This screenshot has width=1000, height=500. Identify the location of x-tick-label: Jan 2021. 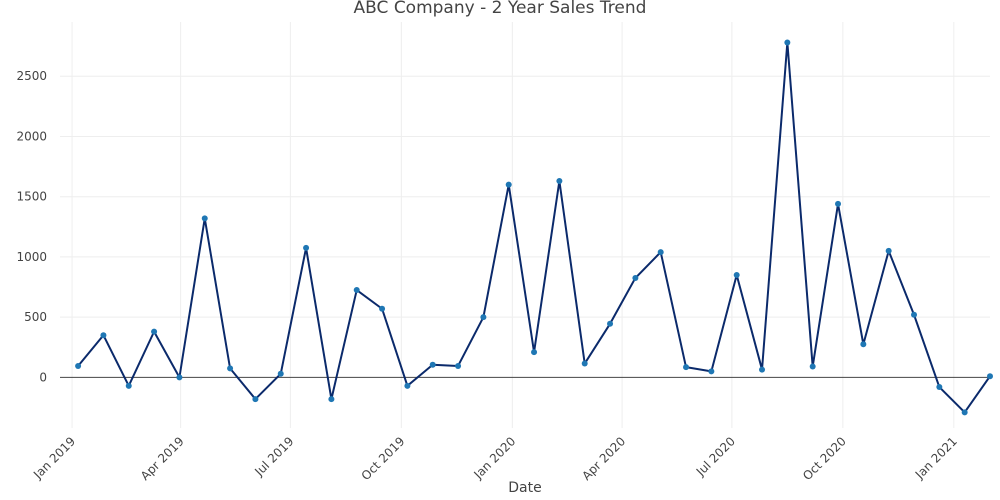
(936, 458).